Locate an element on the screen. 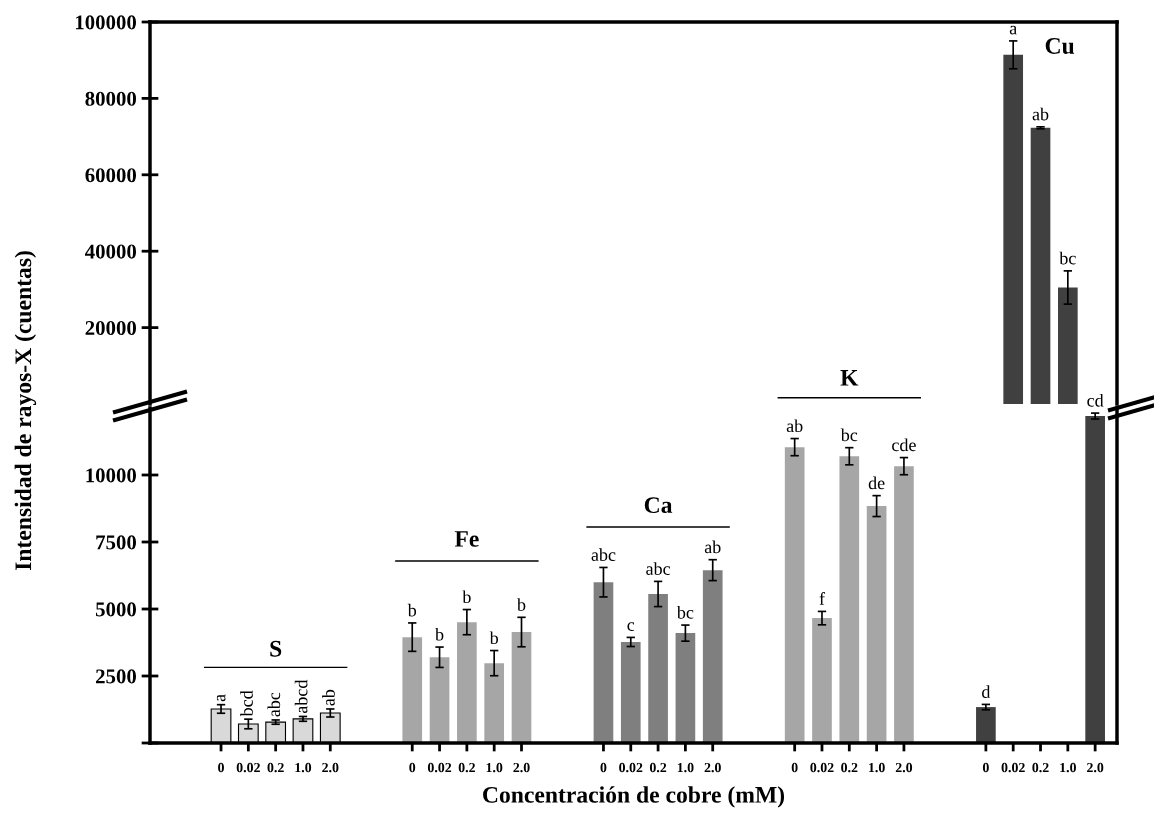  y-axis-title: Intensidad de rayos-X (cuentas) is located at coordinates (25, 411).